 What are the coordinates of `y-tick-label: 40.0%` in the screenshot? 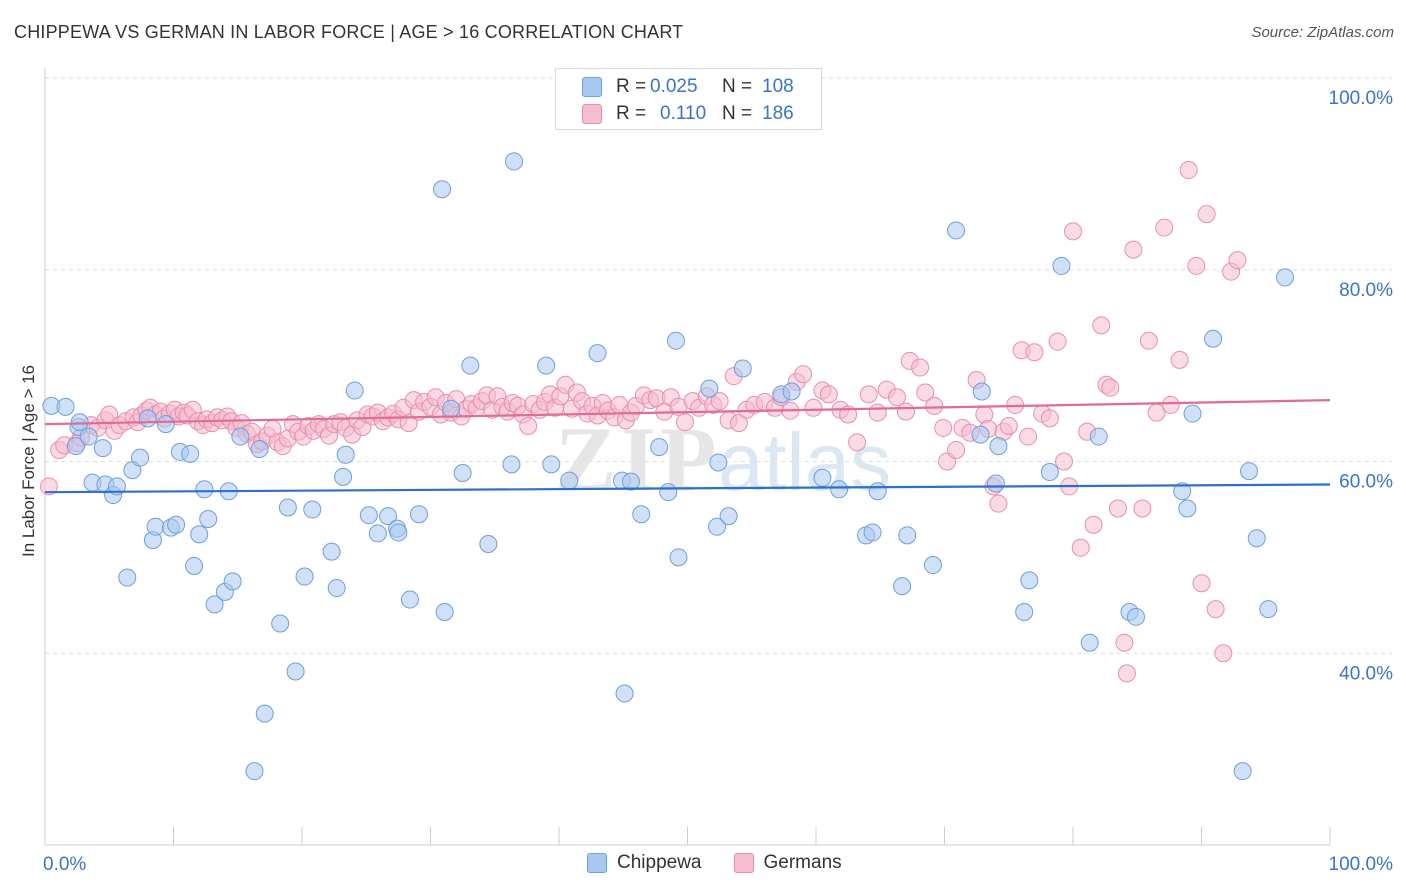 It's located at (1366, 673).